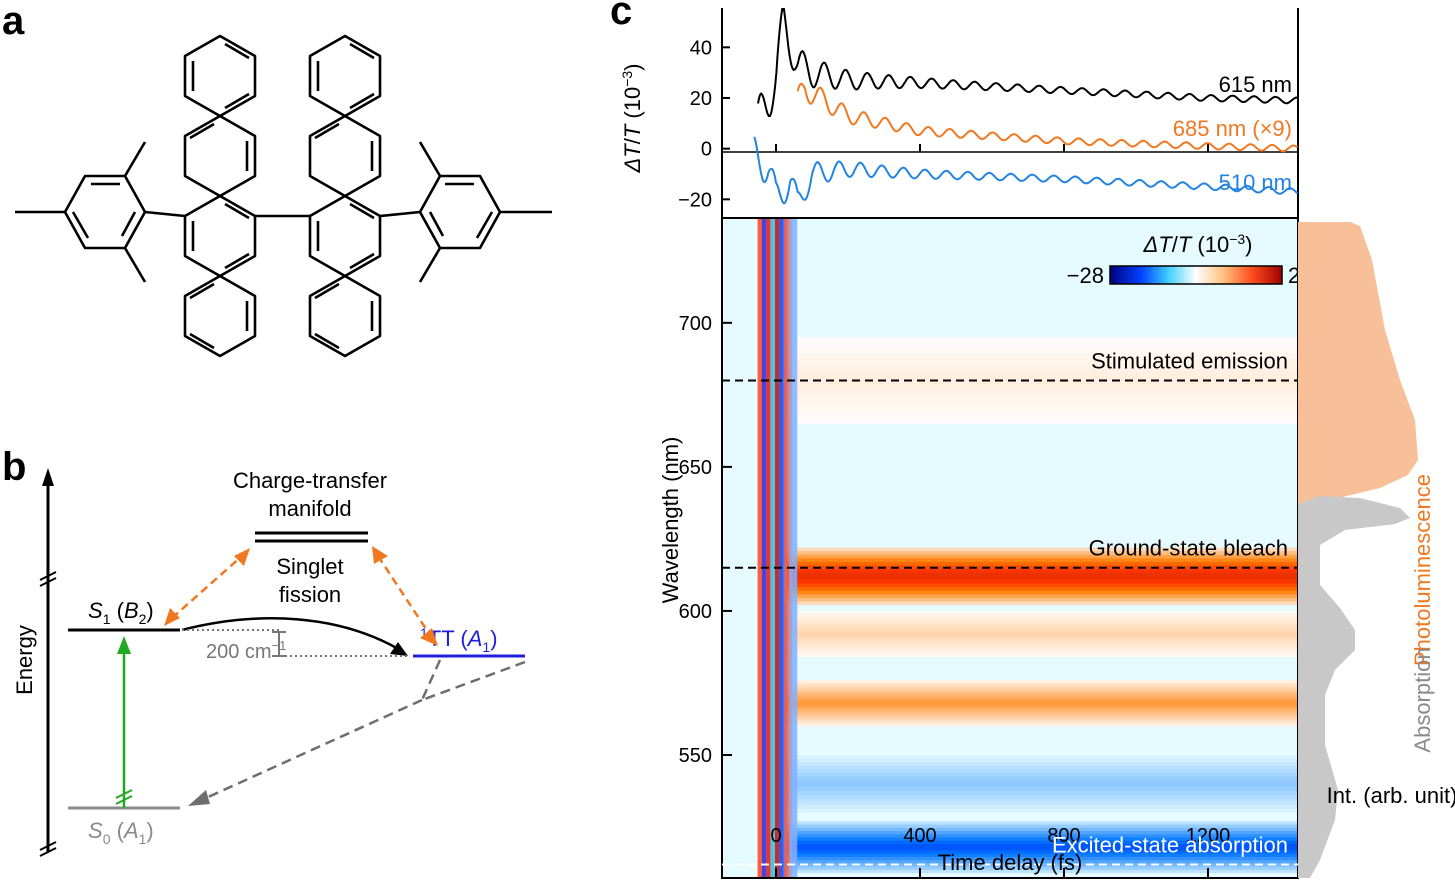  I want to click on singlet-fission-label-line2: fission, so click(310, 594).